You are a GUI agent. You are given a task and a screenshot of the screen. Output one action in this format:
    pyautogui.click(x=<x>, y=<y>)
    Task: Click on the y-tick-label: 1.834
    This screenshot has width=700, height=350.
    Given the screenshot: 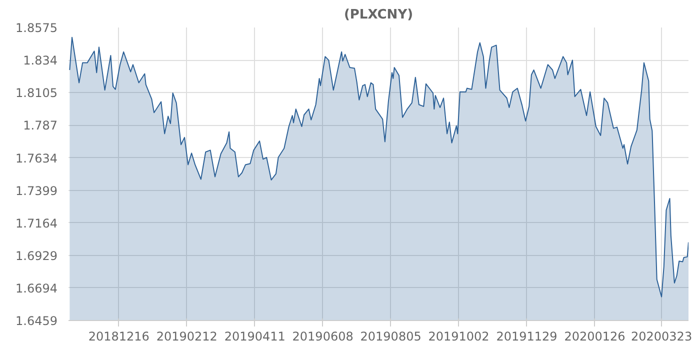 What is the action you would take?
    pyautogui.click(x=40, y=61)
    